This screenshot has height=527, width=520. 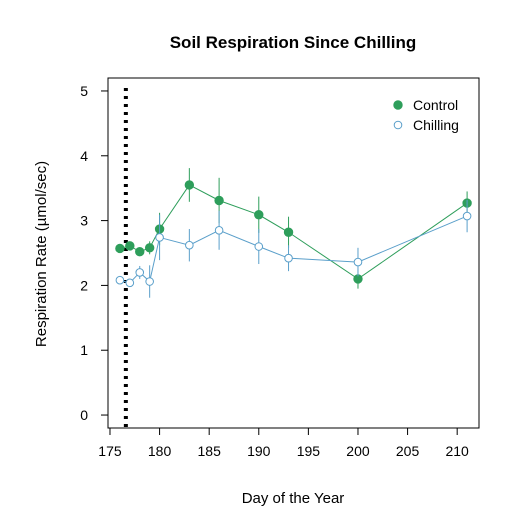 What do you see at coordinates (84, 350) in the screenshot?
I see `y-tick-label: 1` at bounding box center [84, 350].